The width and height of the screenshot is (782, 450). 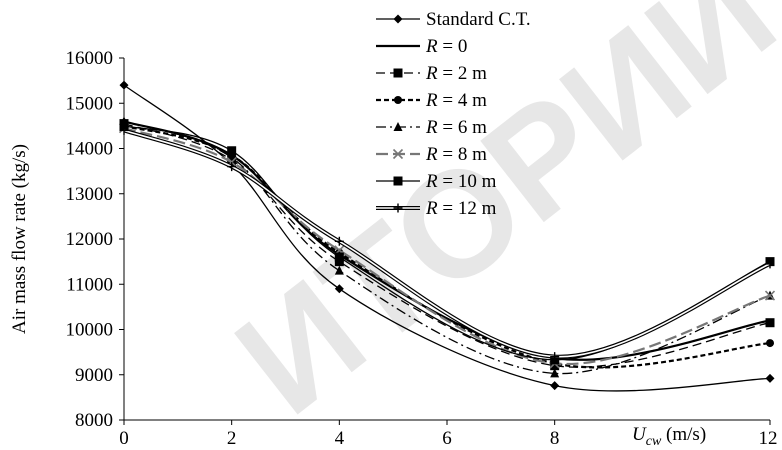 I want to click on y-tick-label: 16000, so click(x=90, y=58).